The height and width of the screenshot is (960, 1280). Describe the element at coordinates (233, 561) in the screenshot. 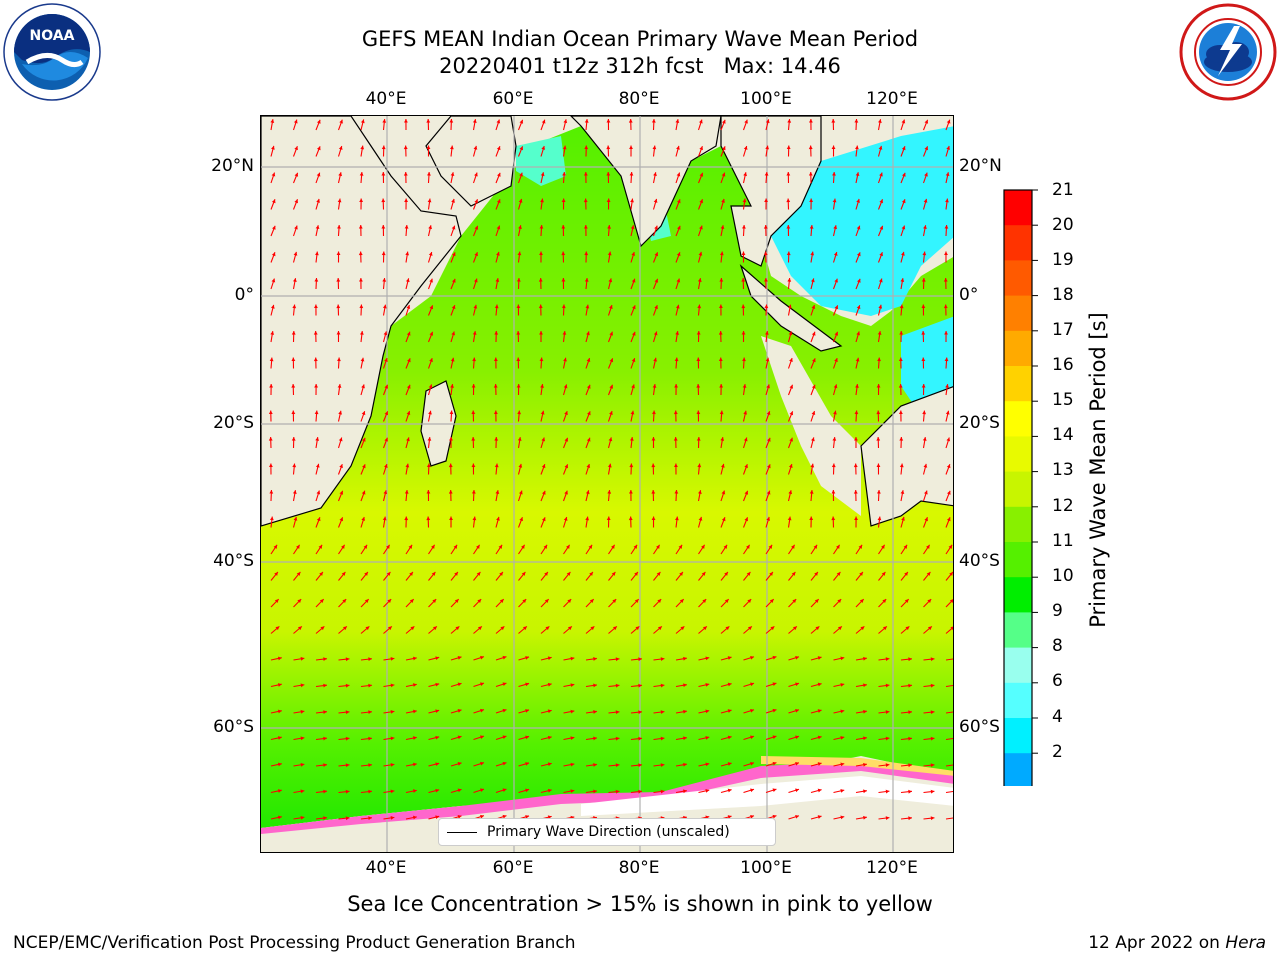

I see `left-lat-tick: 40°S` at that location.